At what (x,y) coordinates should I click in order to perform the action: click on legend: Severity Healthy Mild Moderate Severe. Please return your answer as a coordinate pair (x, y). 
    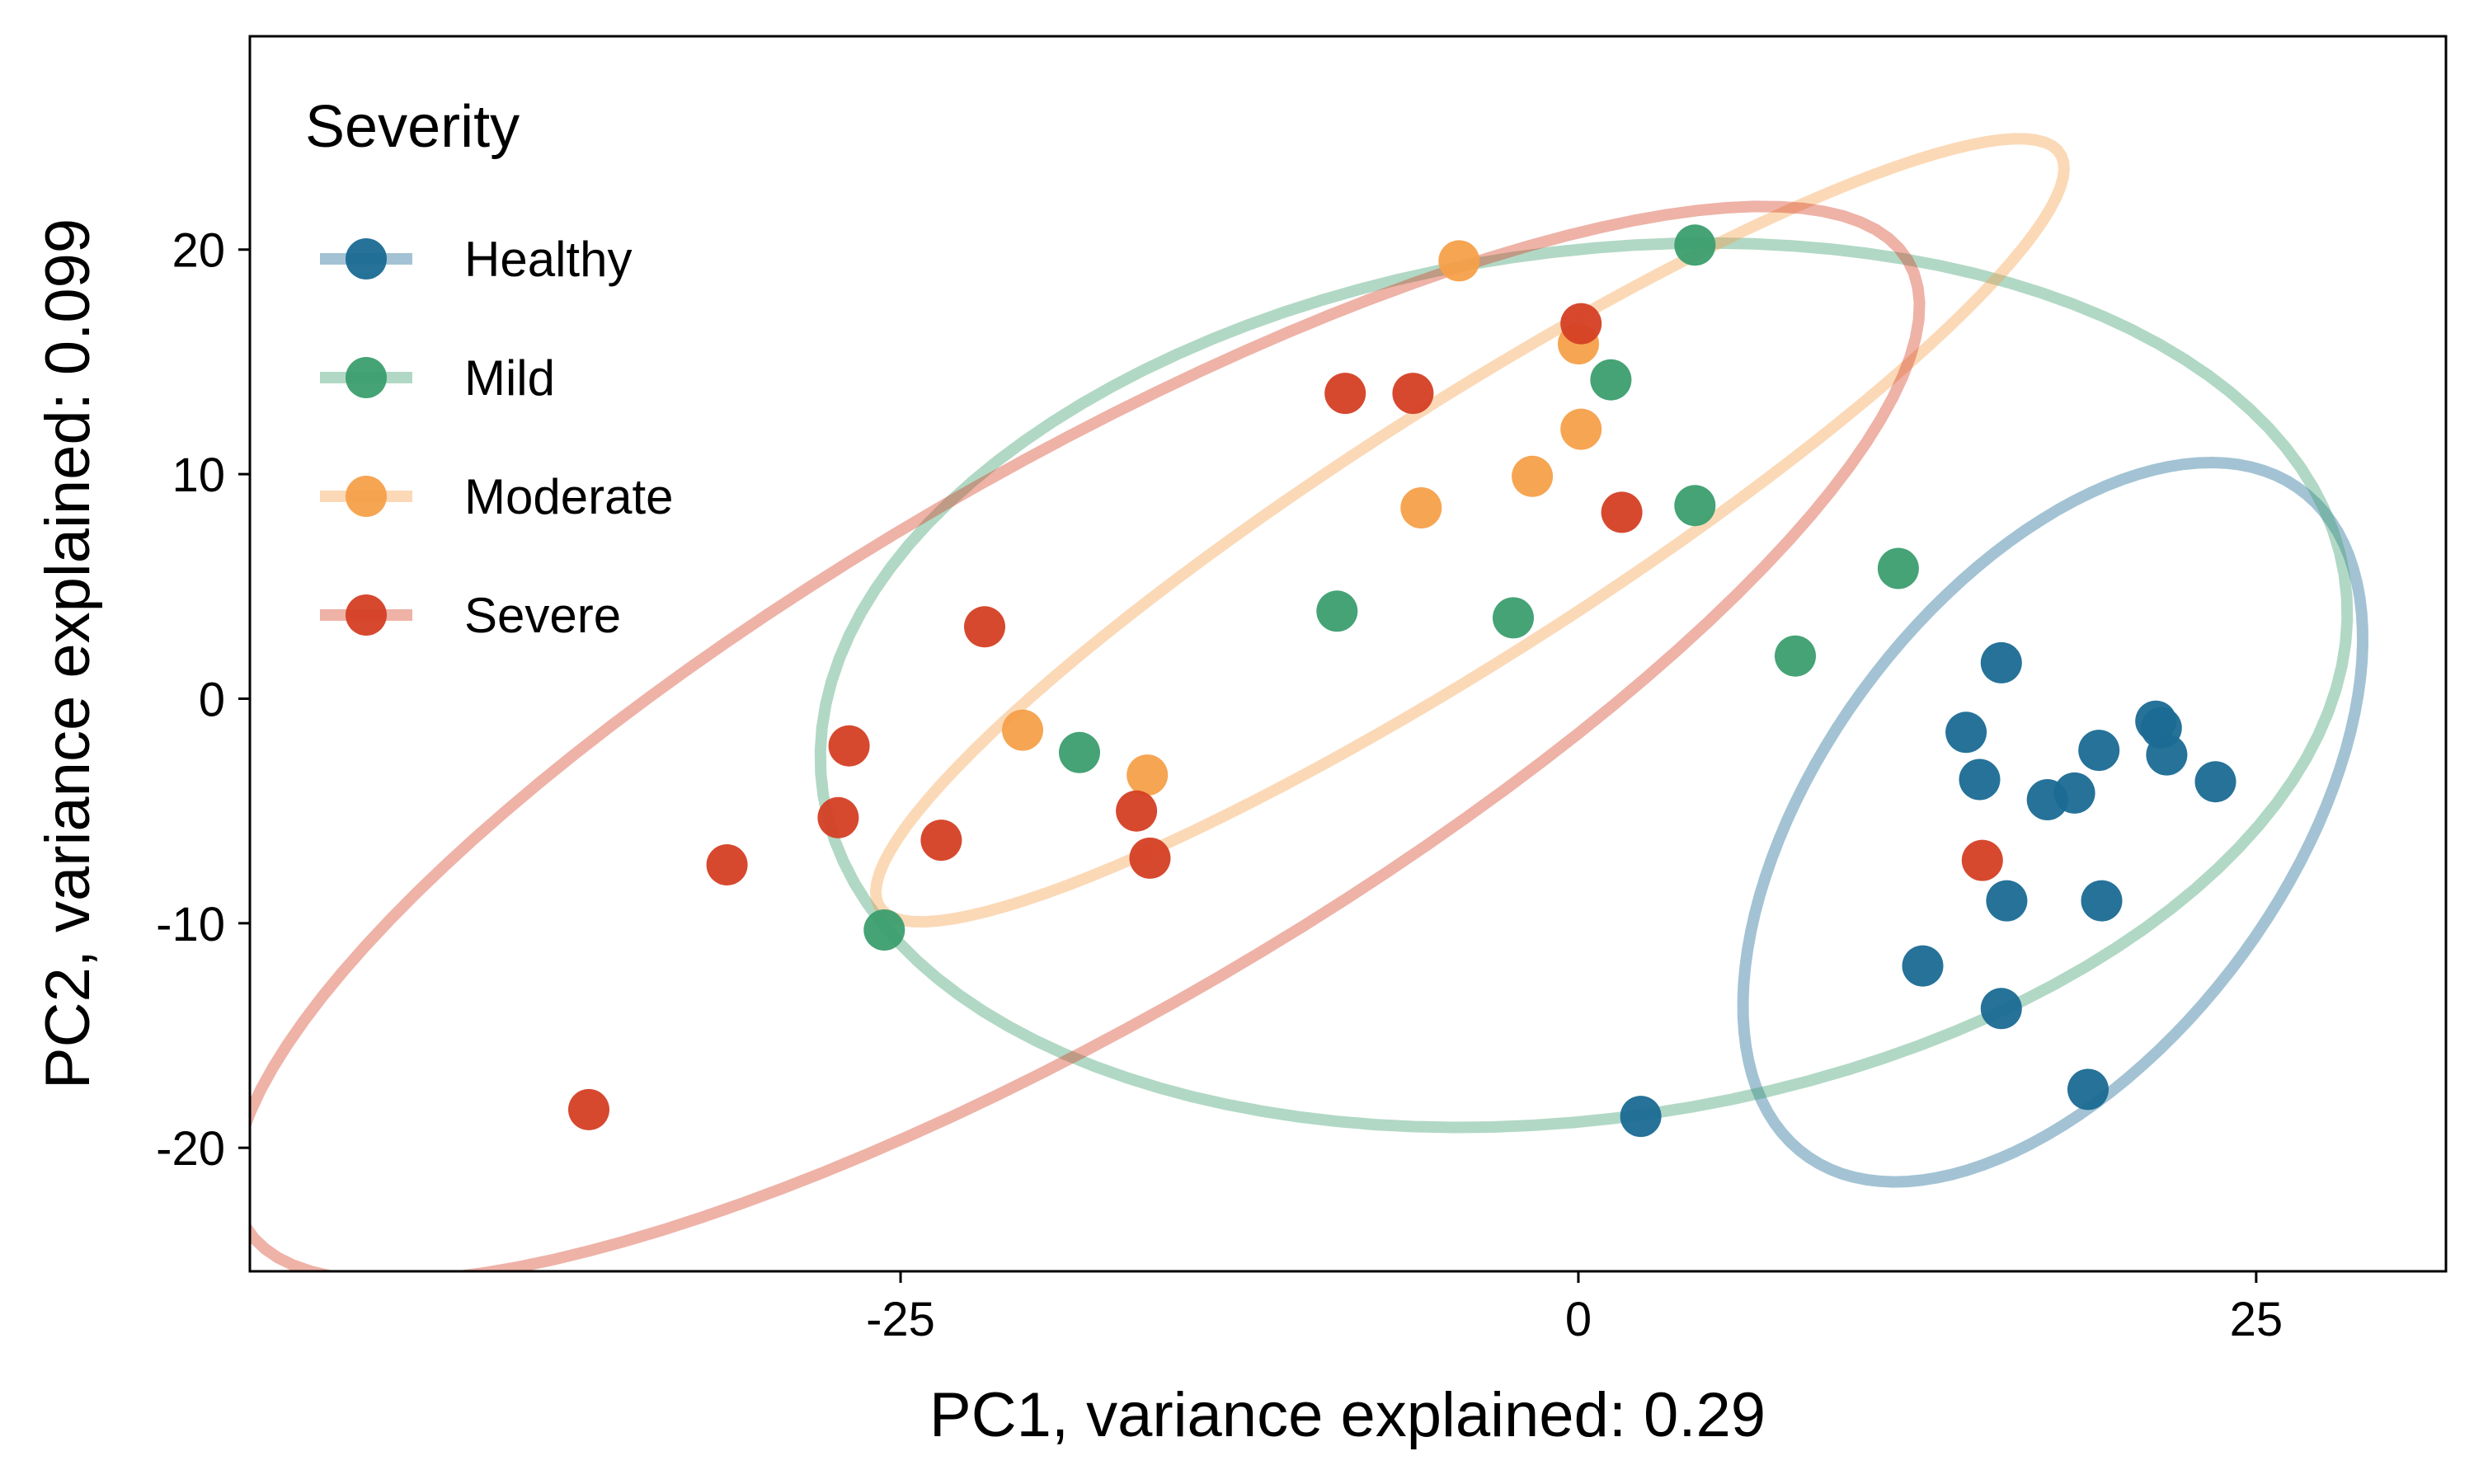
    Looking at the image, I should click on (489, 368).